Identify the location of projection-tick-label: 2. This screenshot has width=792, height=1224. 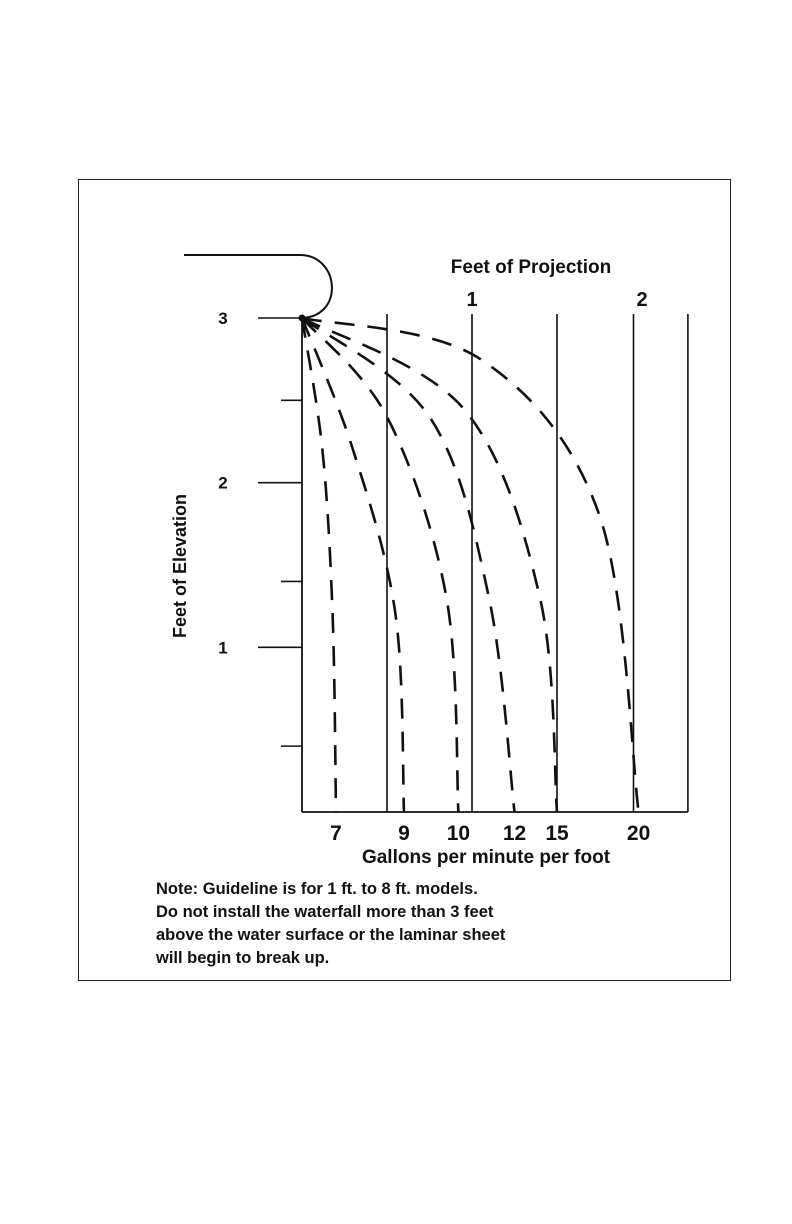
(641, 300).